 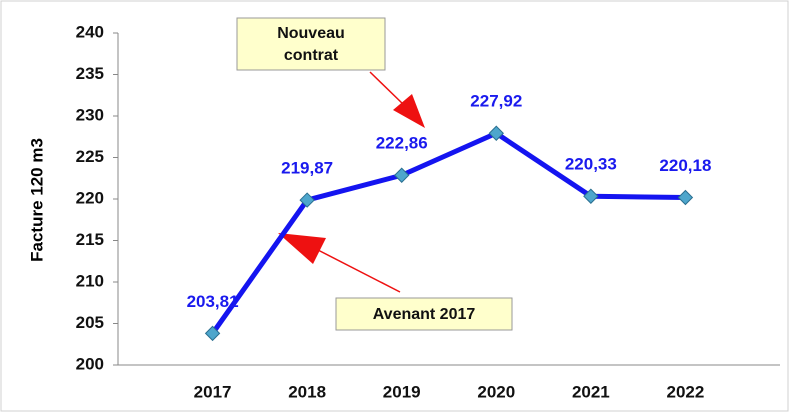 I want to click on annotation-text: Avenant 2017, so click(x=424, y=314).